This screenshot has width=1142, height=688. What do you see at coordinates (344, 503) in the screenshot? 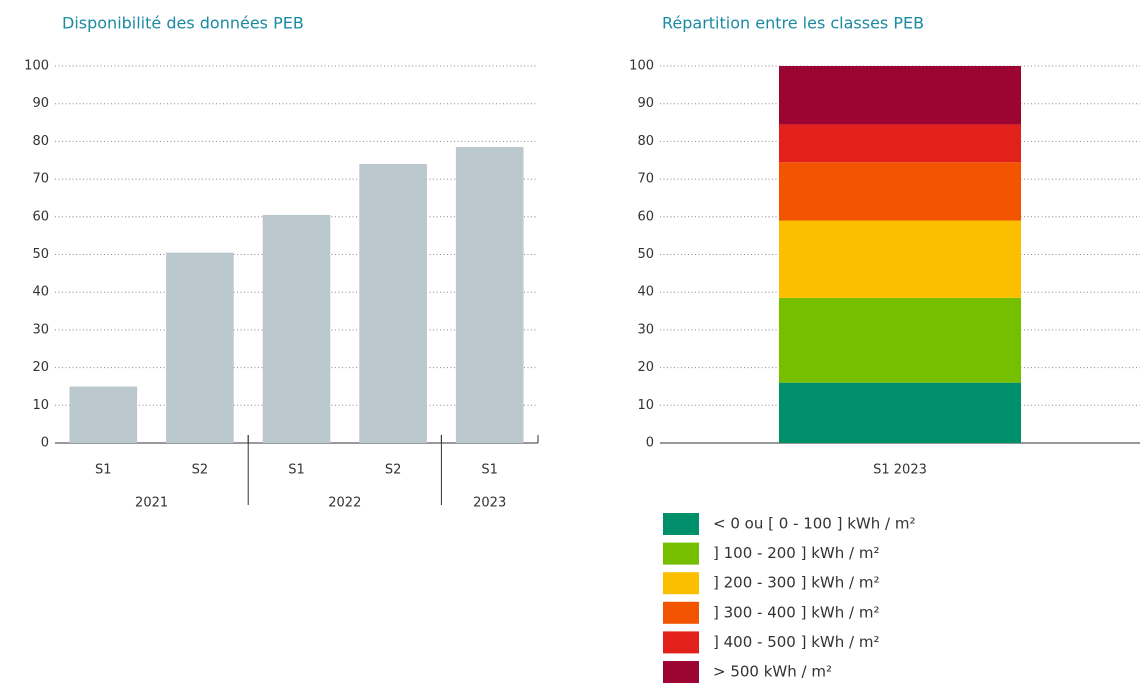
I see `group-label: 2022` at bounding box center [344, 503].